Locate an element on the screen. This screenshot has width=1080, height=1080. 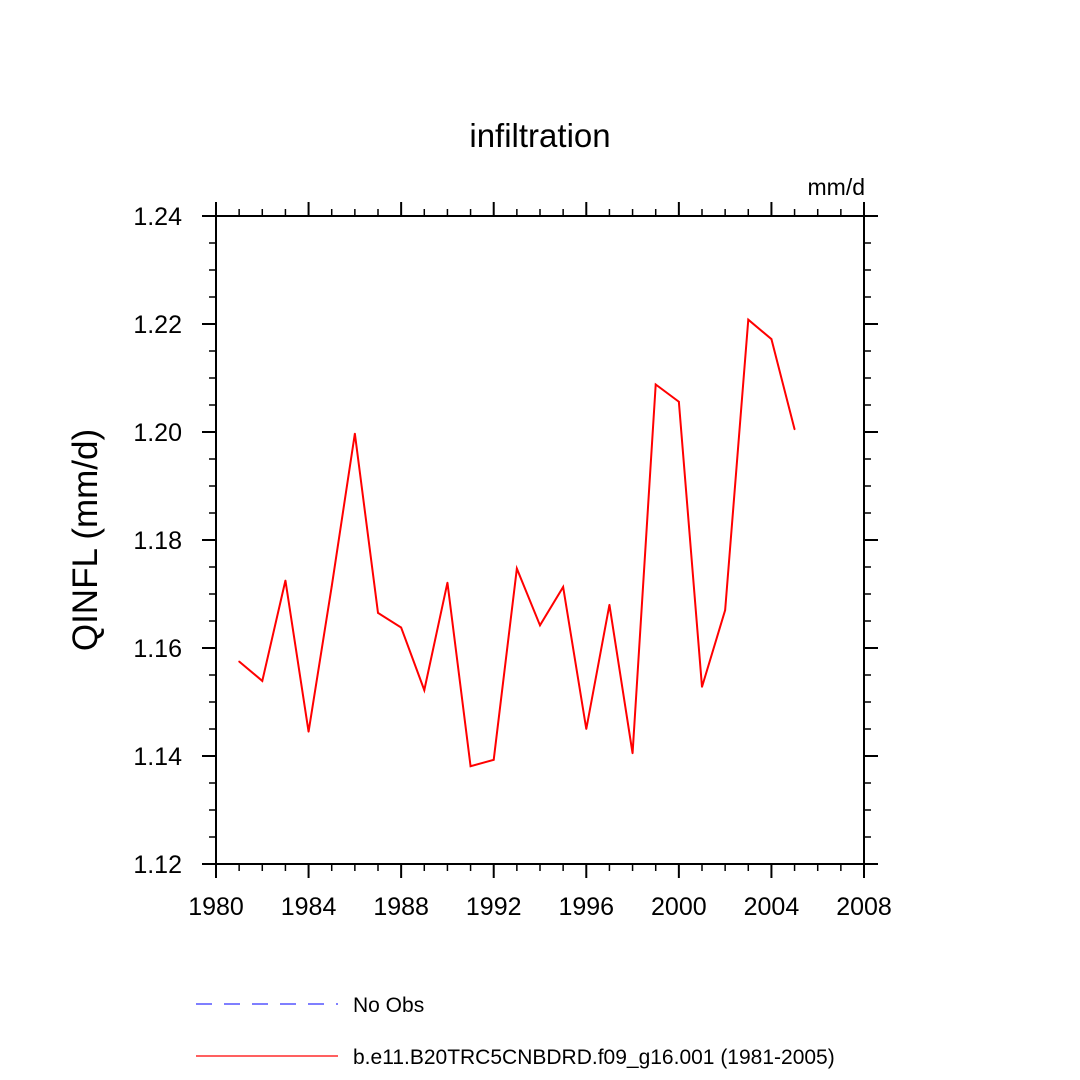
y-tick-label: 1.18 is located at coordinates (157, 541).